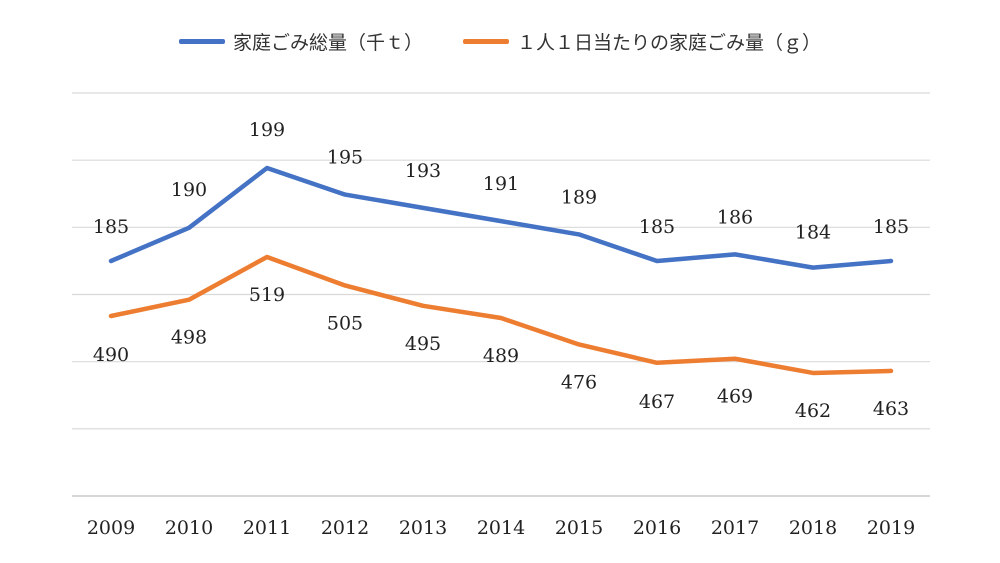 The height and width of the screenshot is (563, 1000). What do you see at coordinates (267, 130) in the screenshot?
I see `data-label-total: 199` at bounding box center [267, 130].